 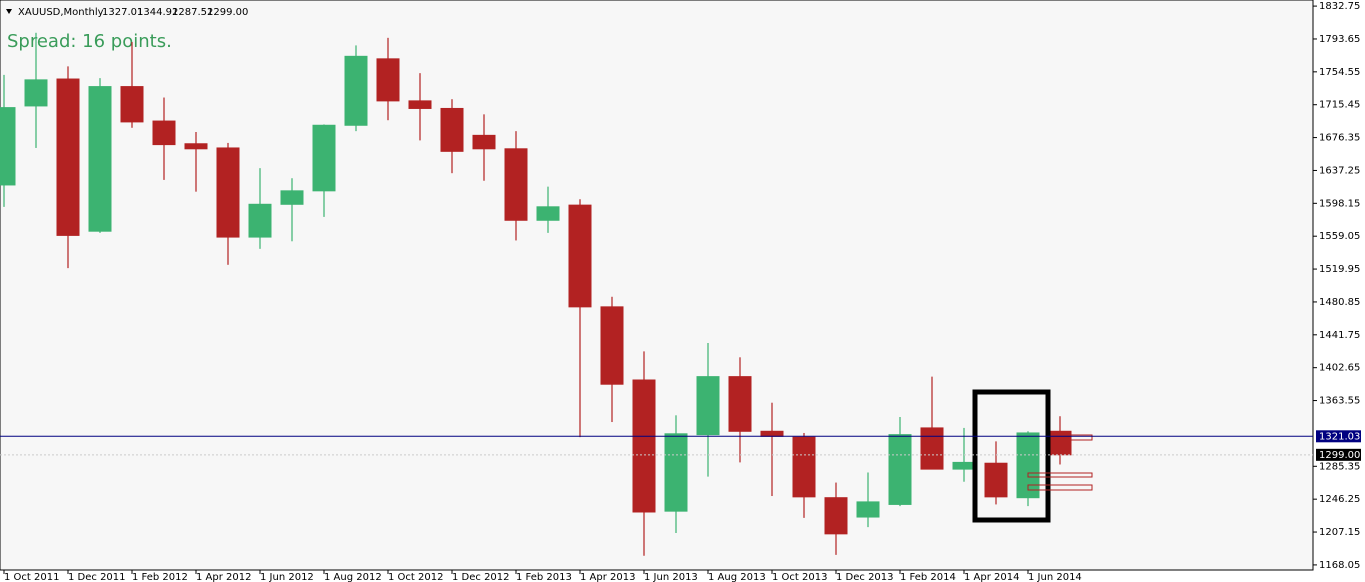 What do you see at coordinates (89, 41) in the screenshot?
I see `spread: Spread: 16 points.` at bounding box center [89, 41].